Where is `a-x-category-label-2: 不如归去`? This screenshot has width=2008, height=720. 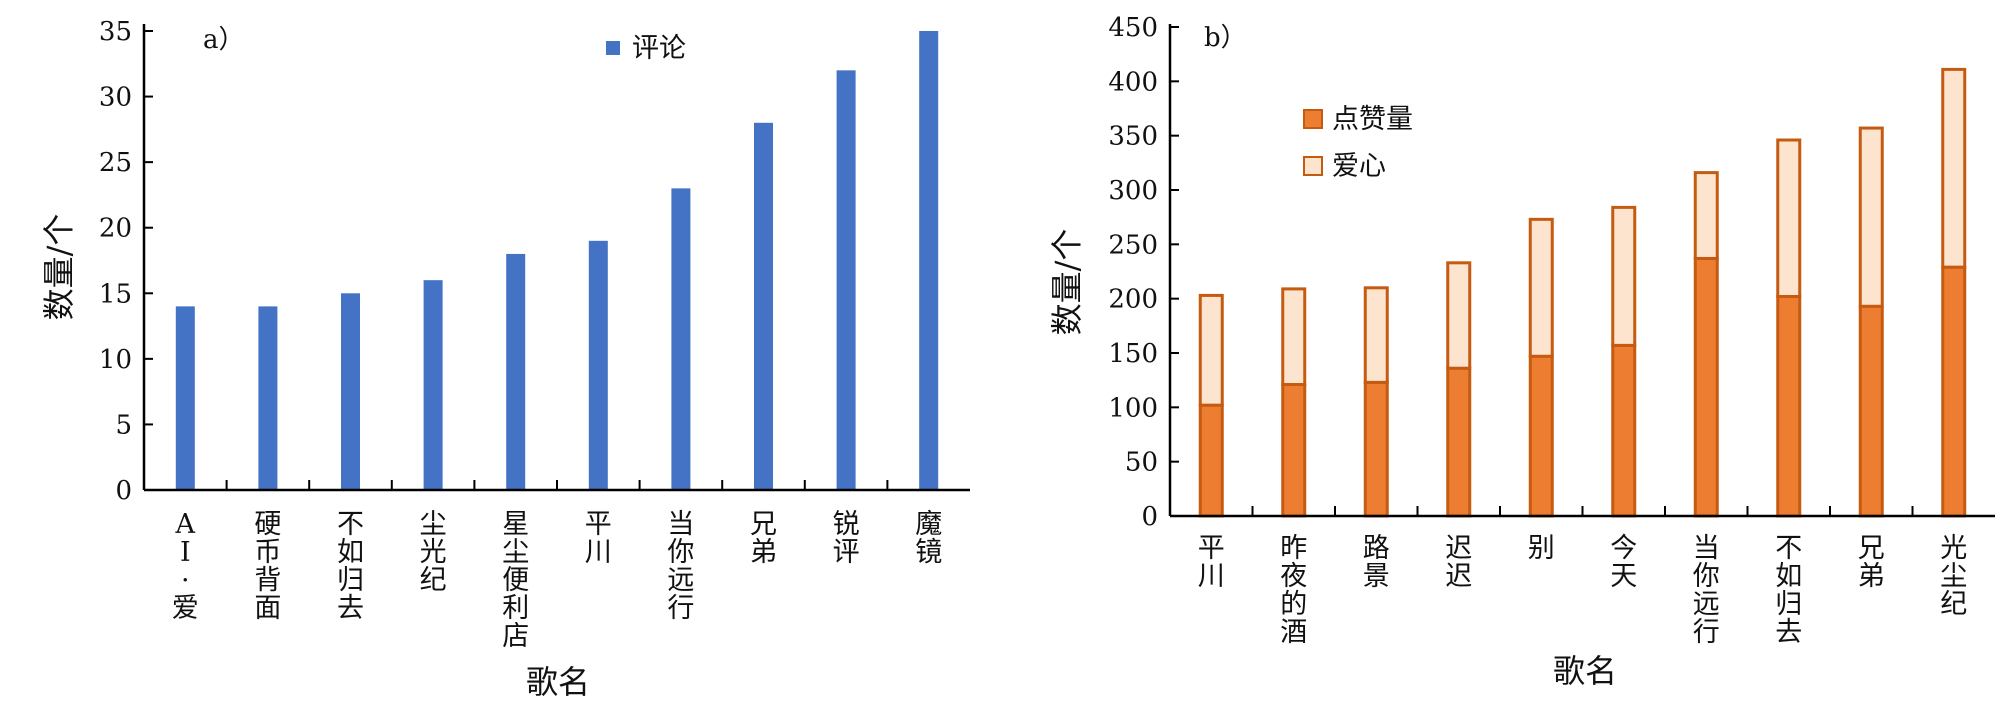 a-x-category-label-2: 不如归去 is located at coordinates (350, 566).